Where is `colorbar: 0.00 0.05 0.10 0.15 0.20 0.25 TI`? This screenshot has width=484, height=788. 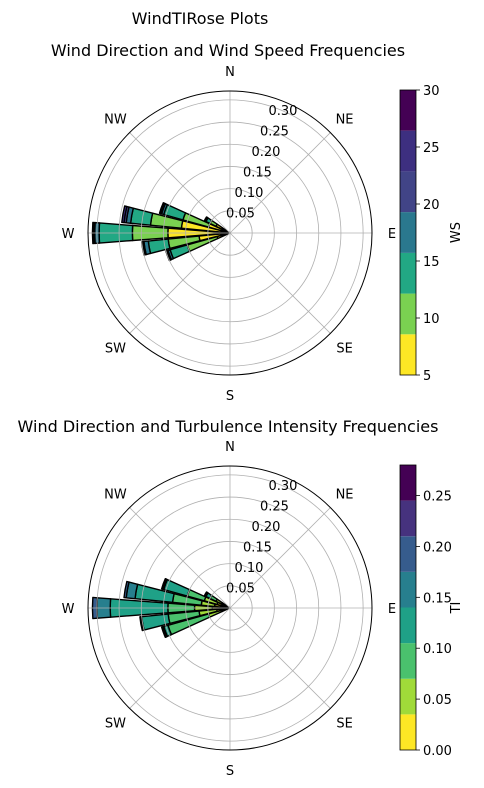
colorbar: 0.00 0.05 0.10 0.15 0.20 0.25 TI is located at coordinates (431, 611).